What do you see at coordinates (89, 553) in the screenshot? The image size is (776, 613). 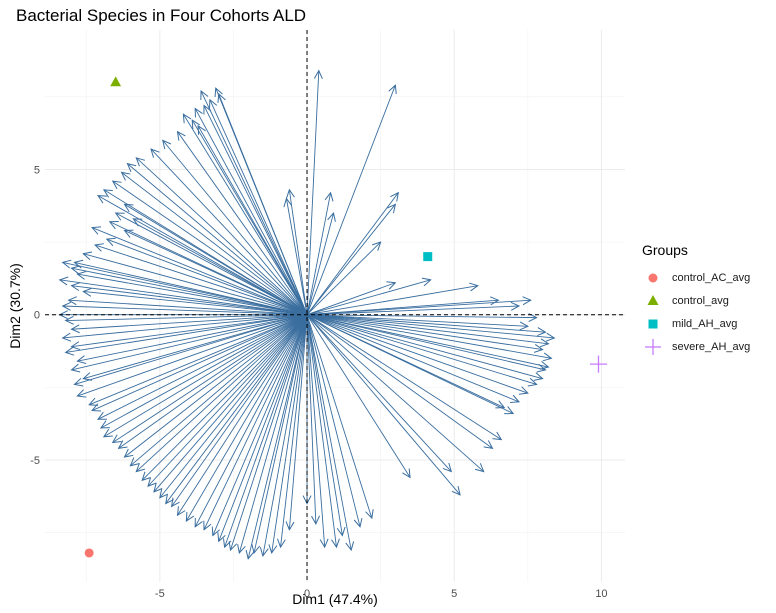 I see `group-point-control_AC_avg` at bounding box center [89, 553].